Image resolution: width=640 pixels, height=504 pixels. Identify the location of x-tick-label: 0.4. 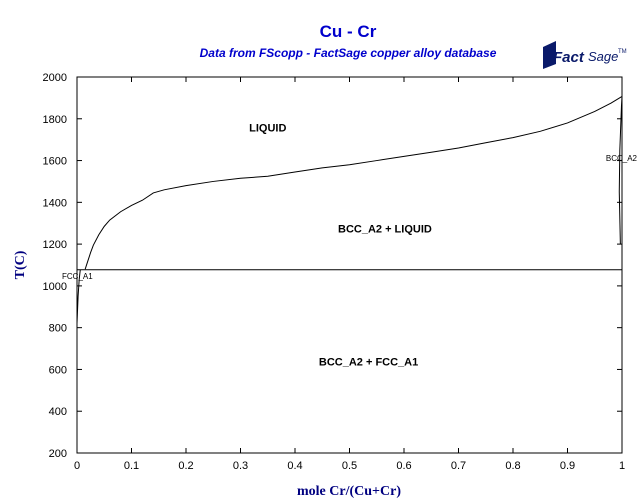
(294, 466).